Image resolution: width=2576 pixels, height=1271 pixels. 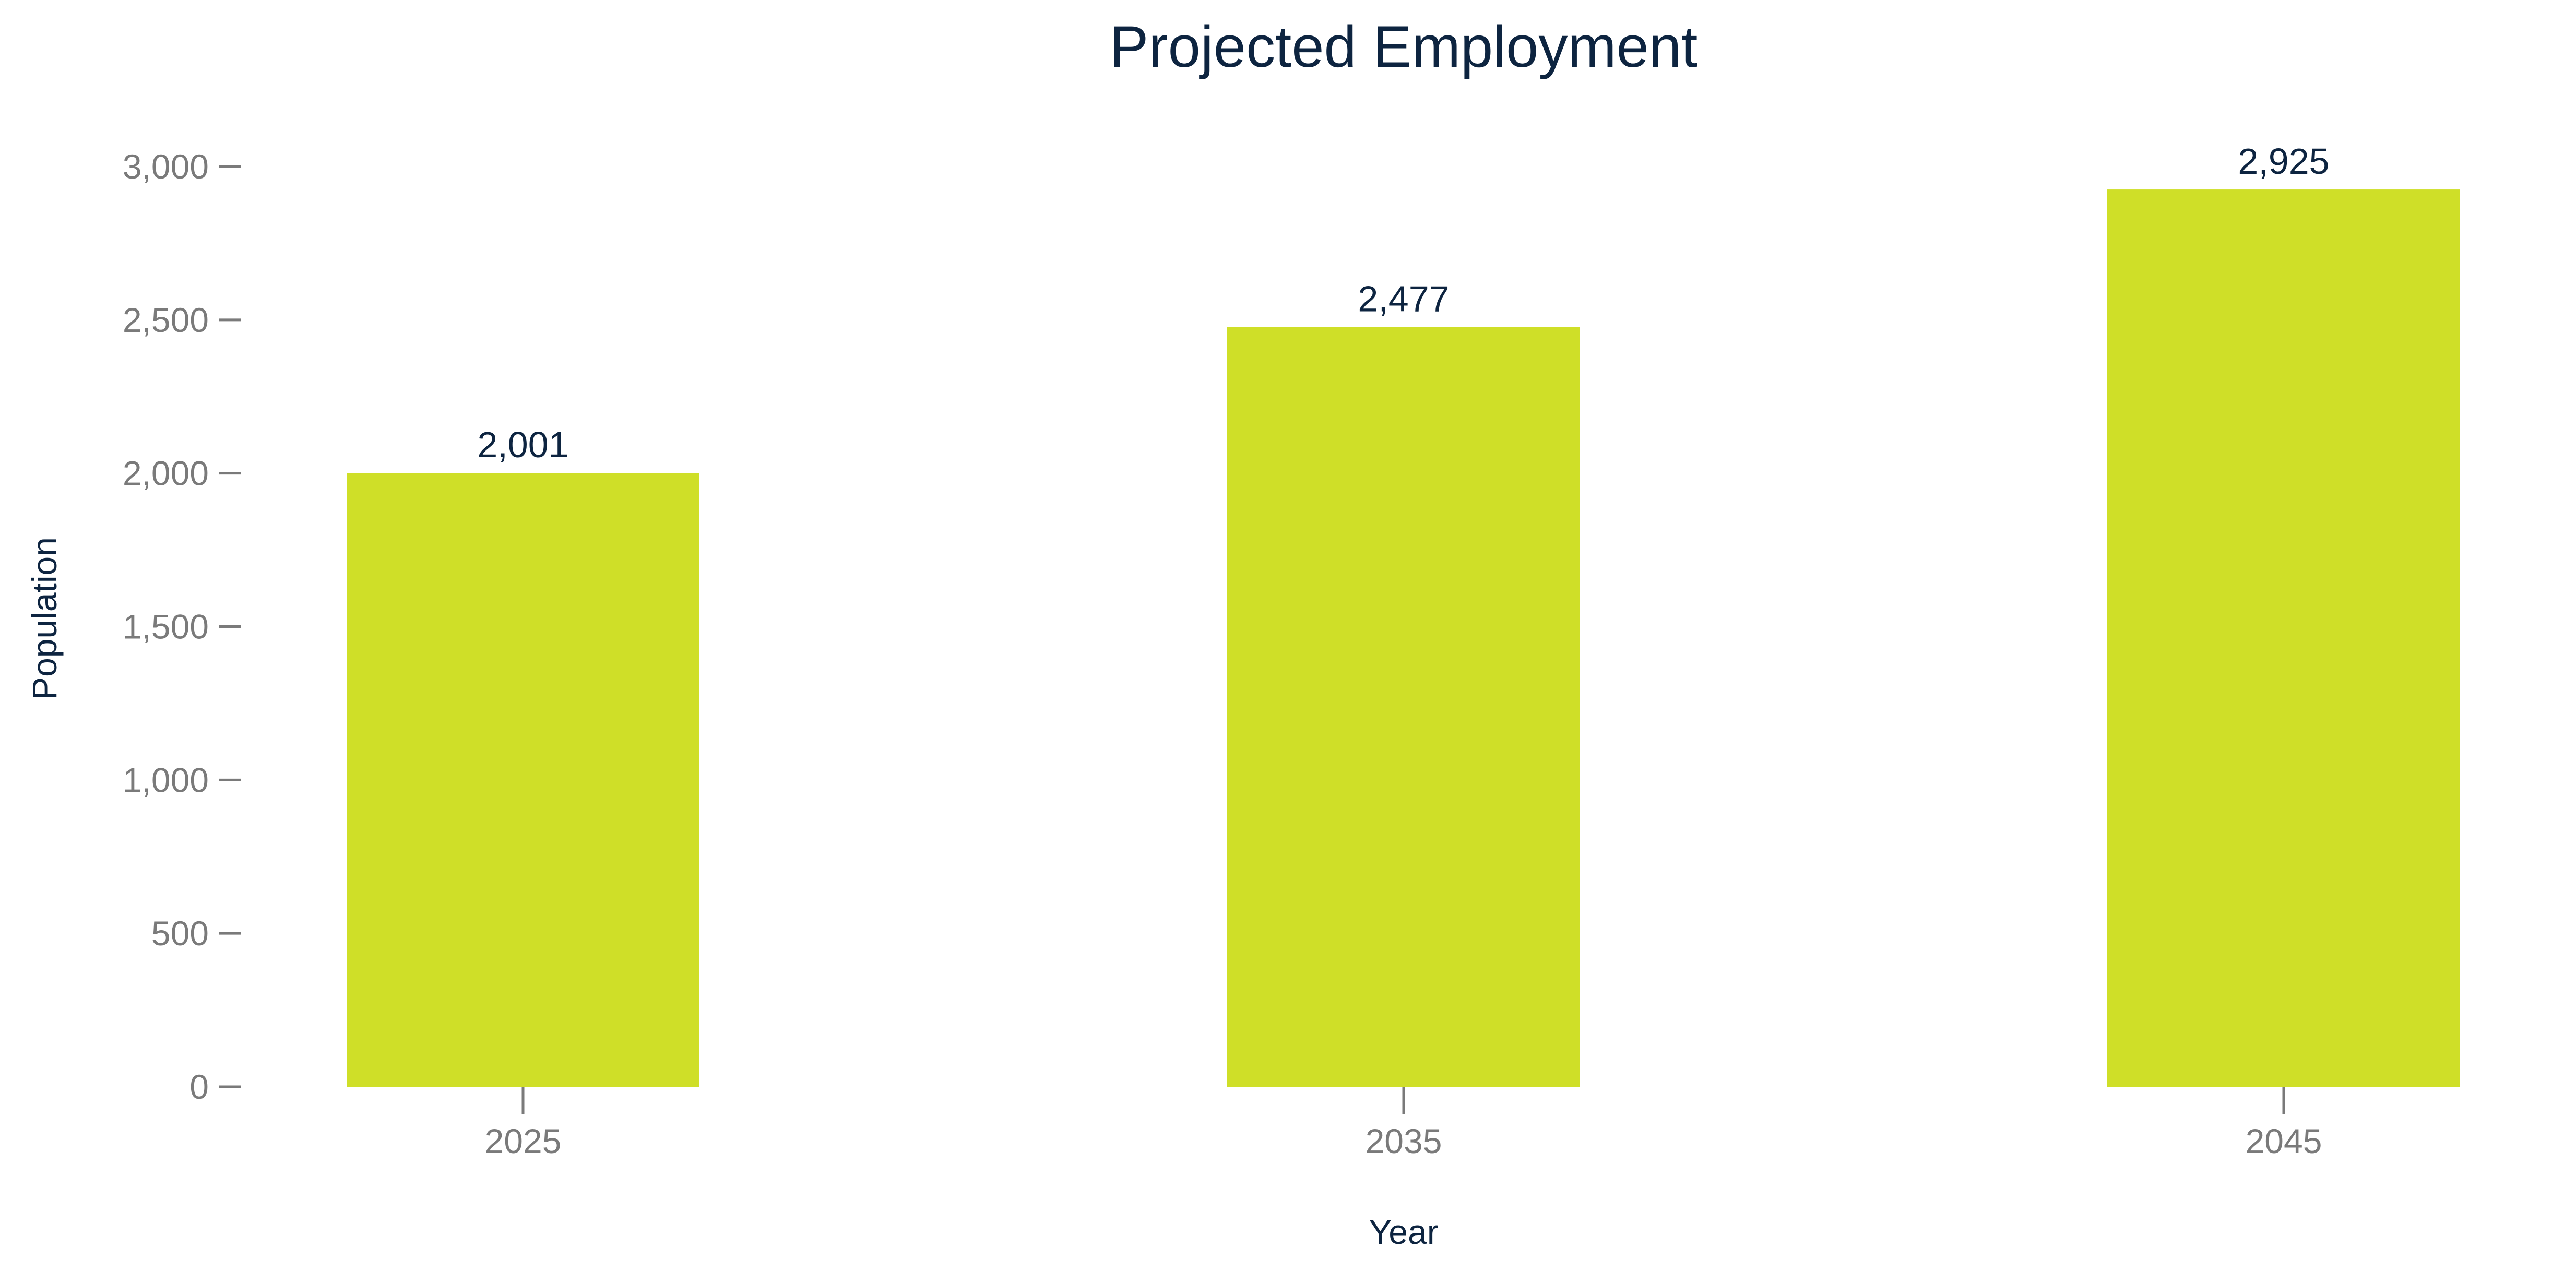 What do you see at coordinates (1404, 46) in the screenshot?
I see `chart-title: Projected Employment` at bounding box center [1404, 46].